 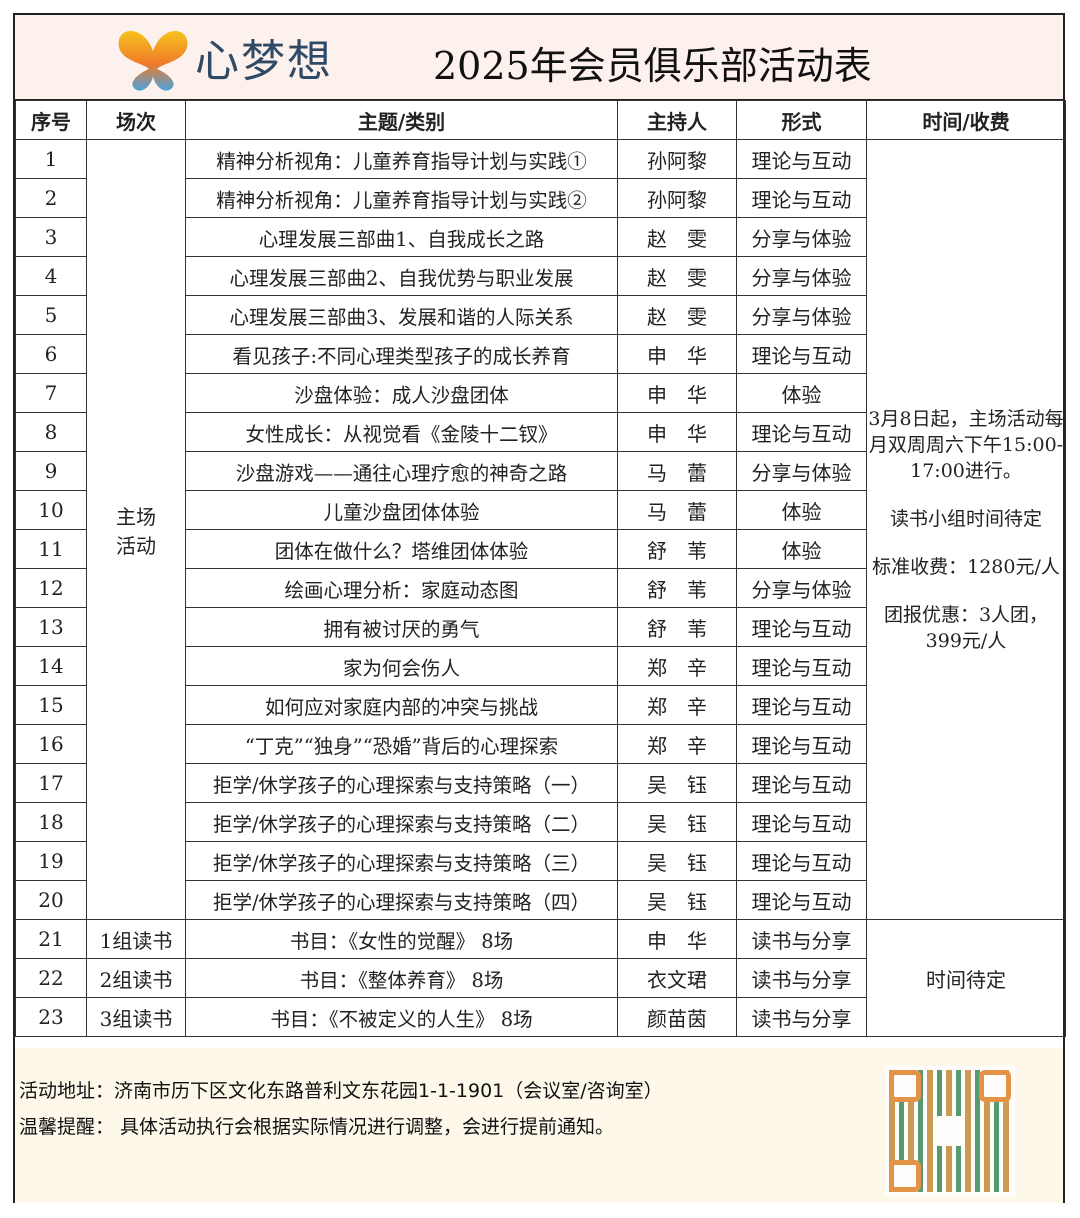 I want to click on table-row: 9 沙盘游戏——通往心理疗愈的神奇之路马 蕾分享与体验, so click(x=540, y=471).